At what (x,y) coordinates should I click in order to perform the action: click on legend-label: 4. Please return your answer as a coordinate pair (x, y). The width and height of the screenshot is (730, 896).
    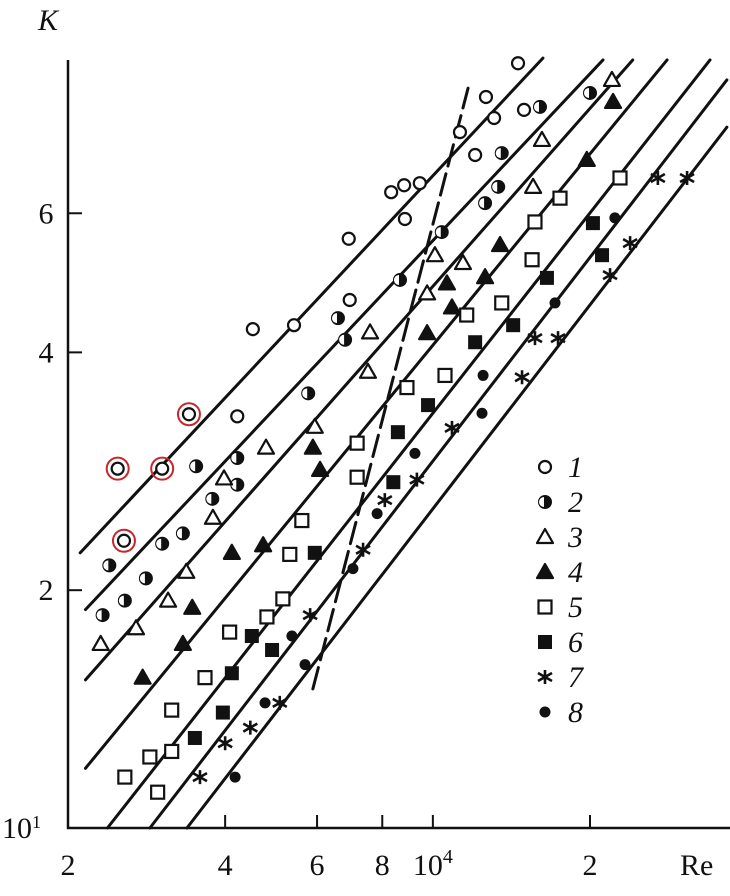
    Looking at the image, I should click on (575, 572).